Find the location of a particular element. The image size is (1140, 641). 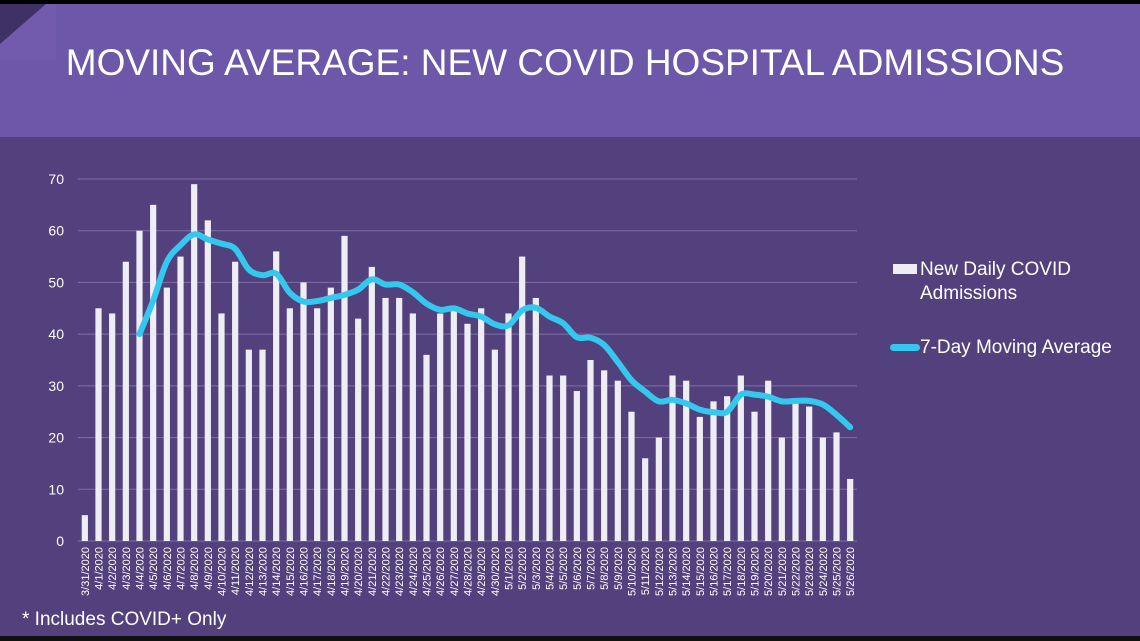

x-tick-label: 4/12/2020 is located at coordinates (250, 571).